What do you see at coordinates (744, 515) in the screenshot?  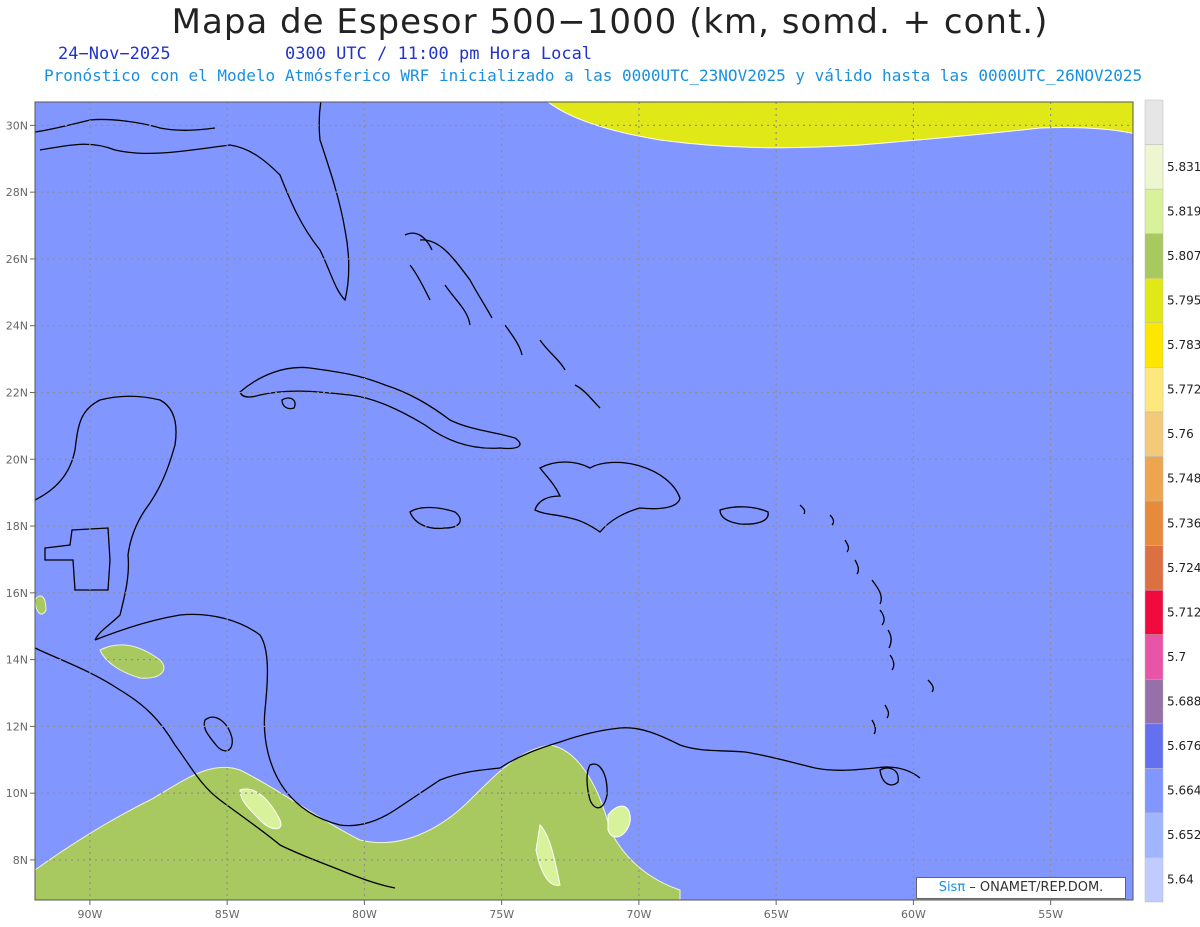 I see `puerto-rico-coastline` at bounding box center [744, 515].